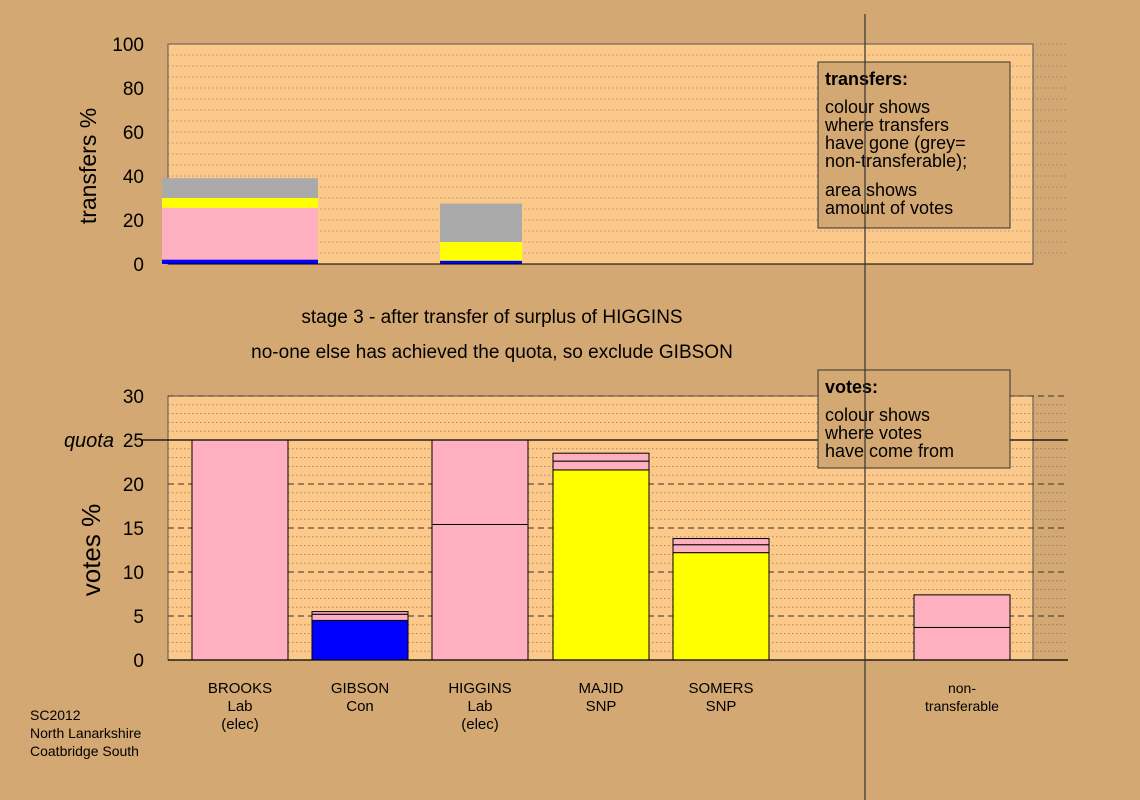 The width and height of the screenshot is (1140, 800). Describe the element at coordinates (133, 529) in the screenshot. I see `votes-ytick-label: 15` at that location.